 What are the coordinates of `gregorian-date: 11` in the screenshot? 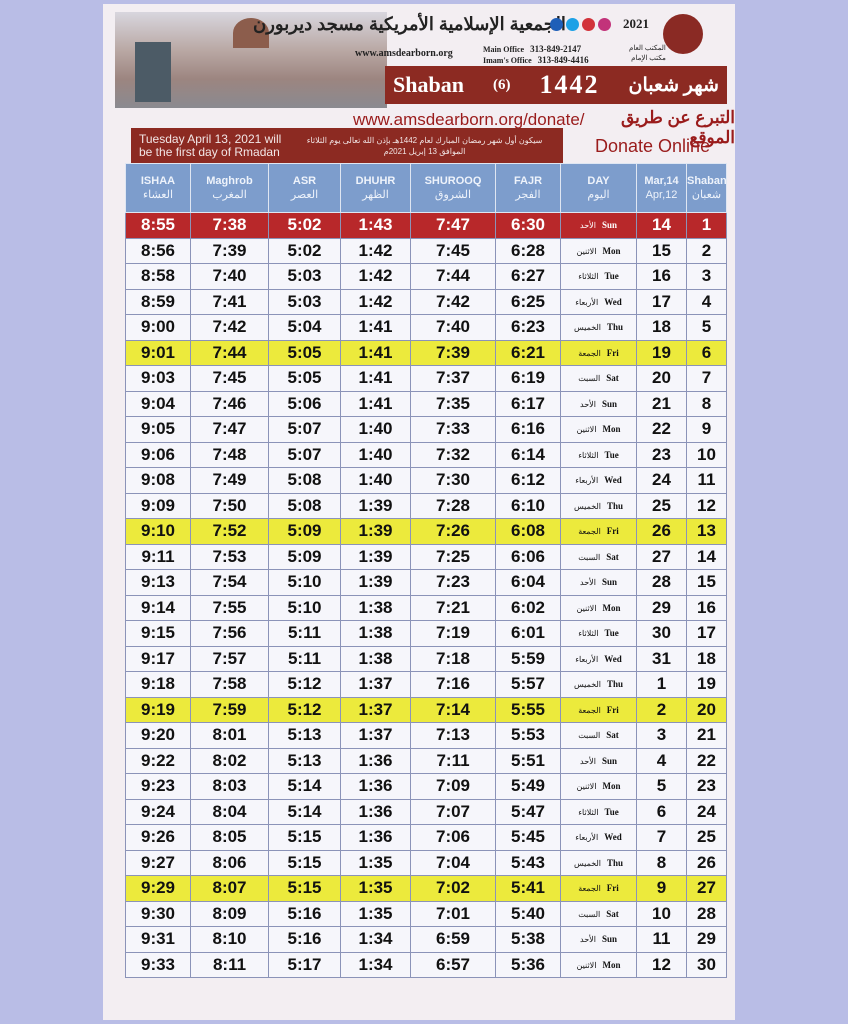 It's located at (661, 939).